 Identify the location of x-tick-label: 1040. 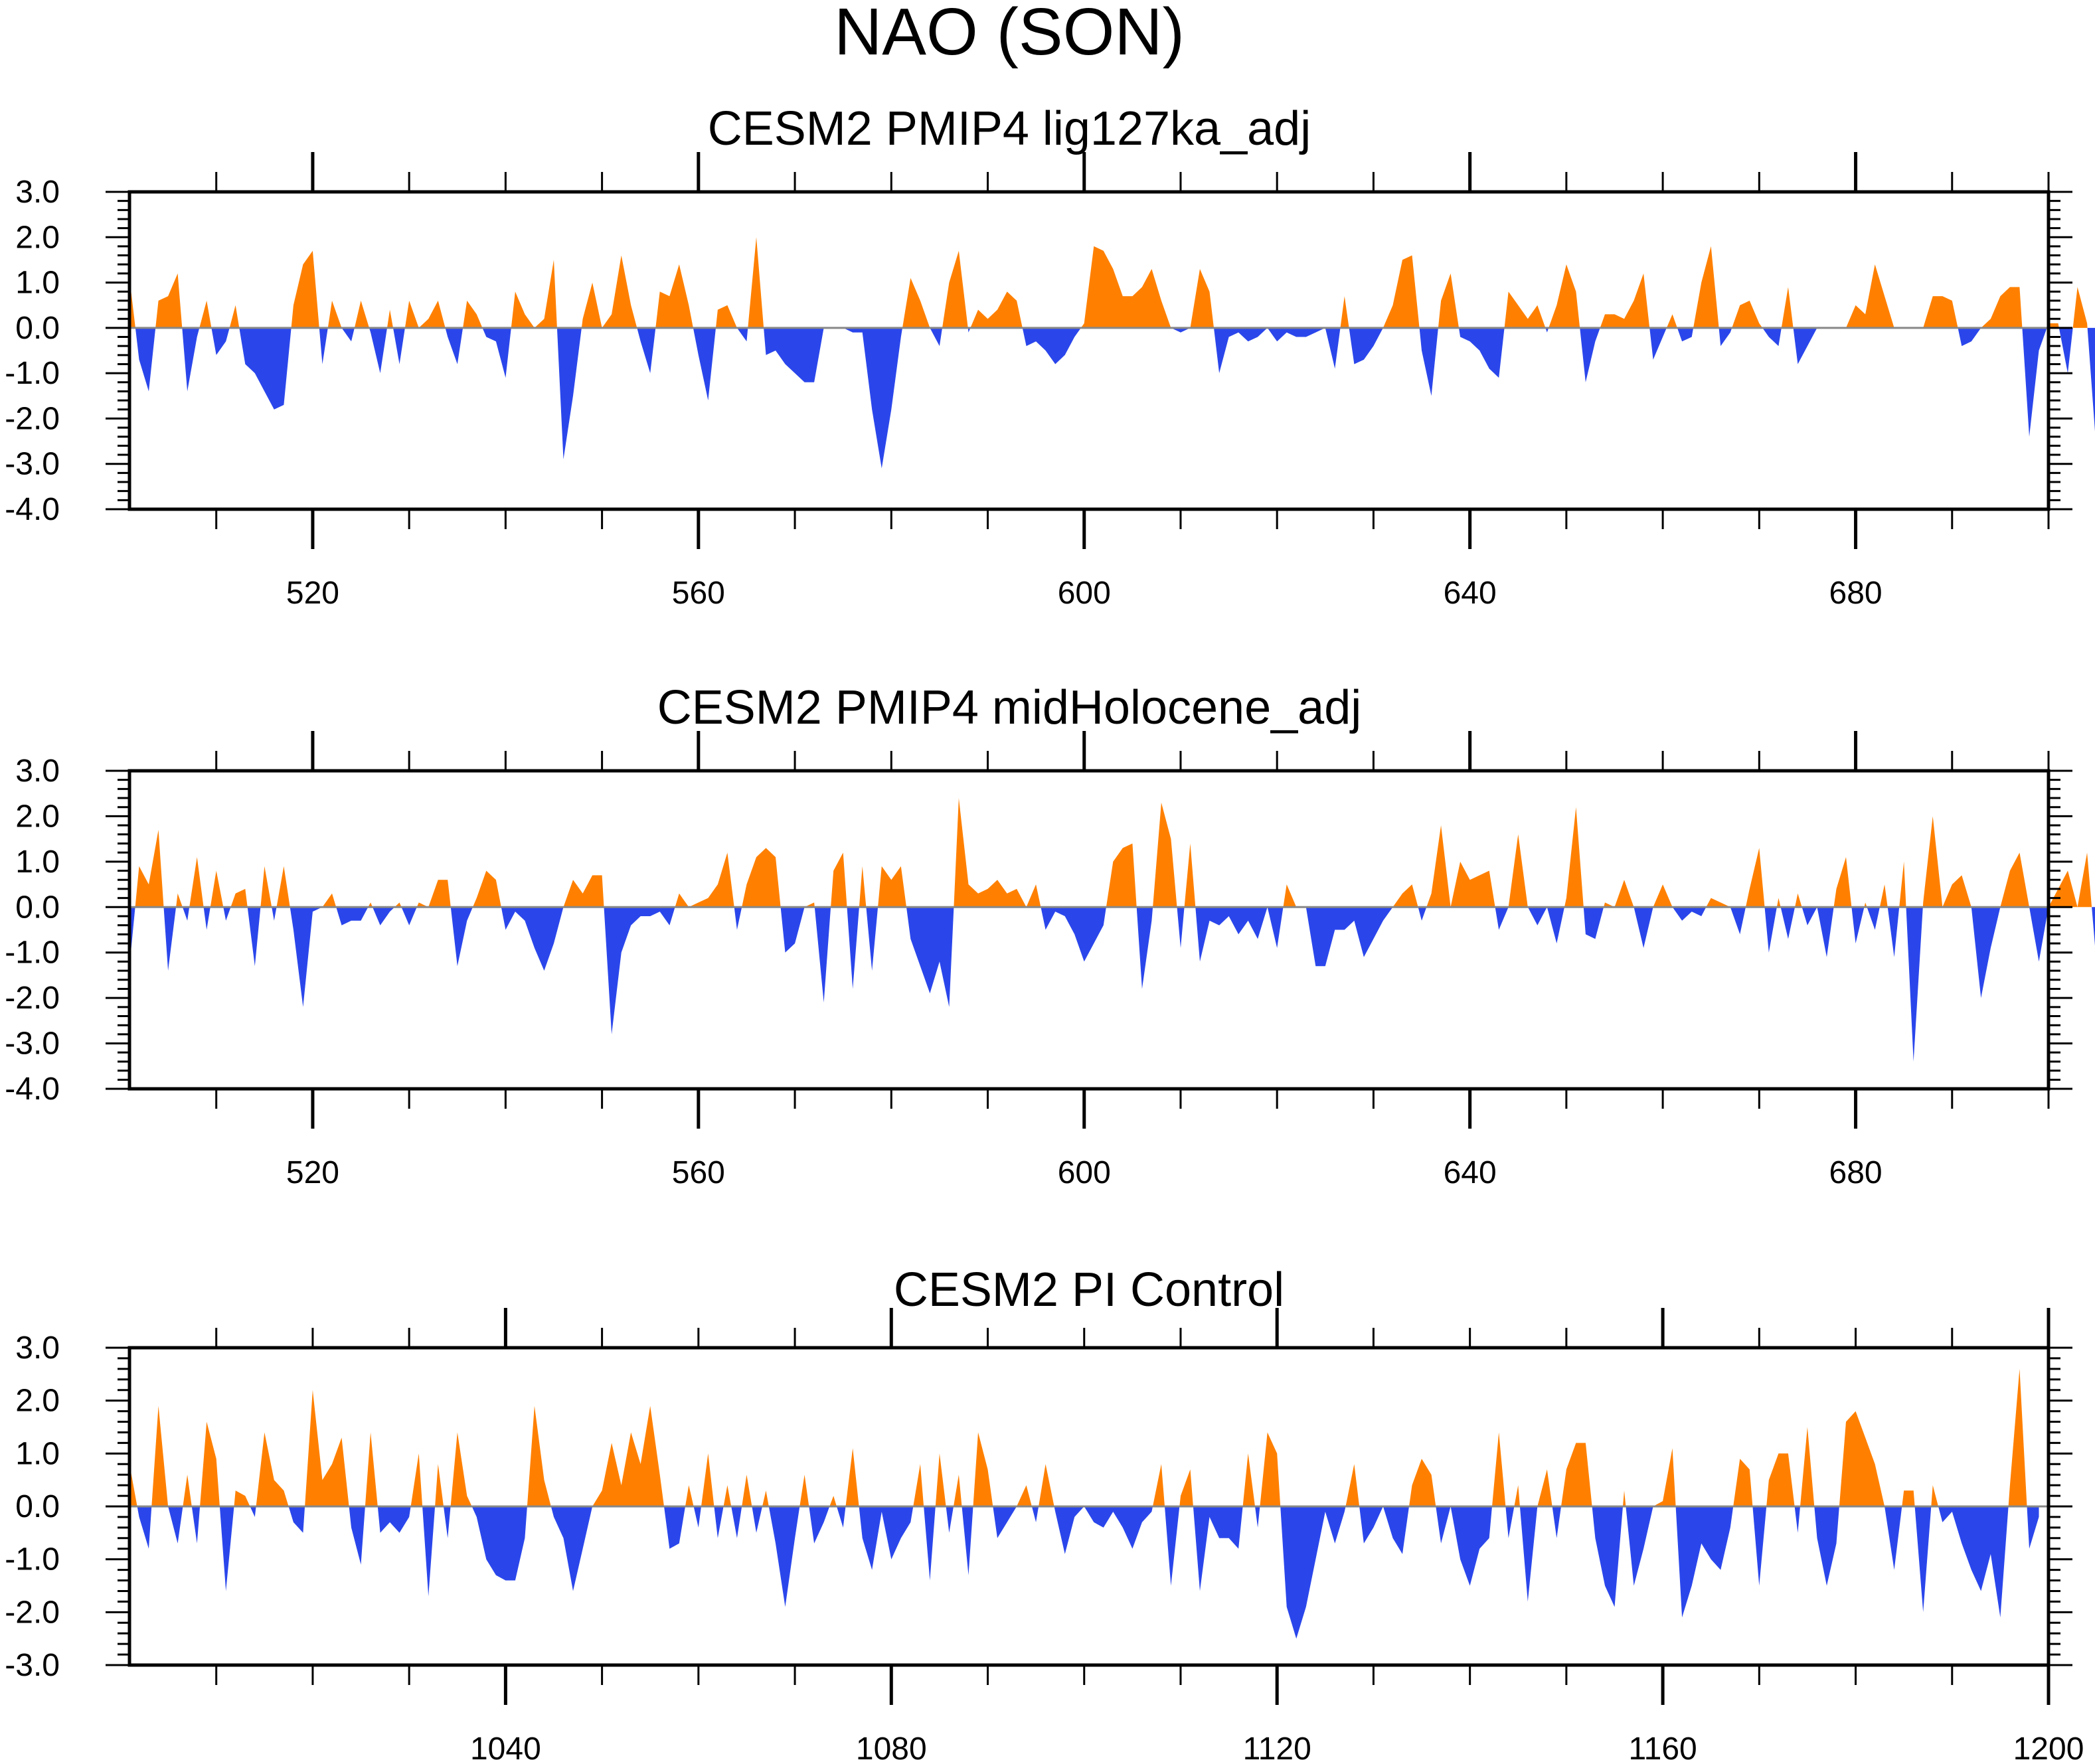
(505, 1747).